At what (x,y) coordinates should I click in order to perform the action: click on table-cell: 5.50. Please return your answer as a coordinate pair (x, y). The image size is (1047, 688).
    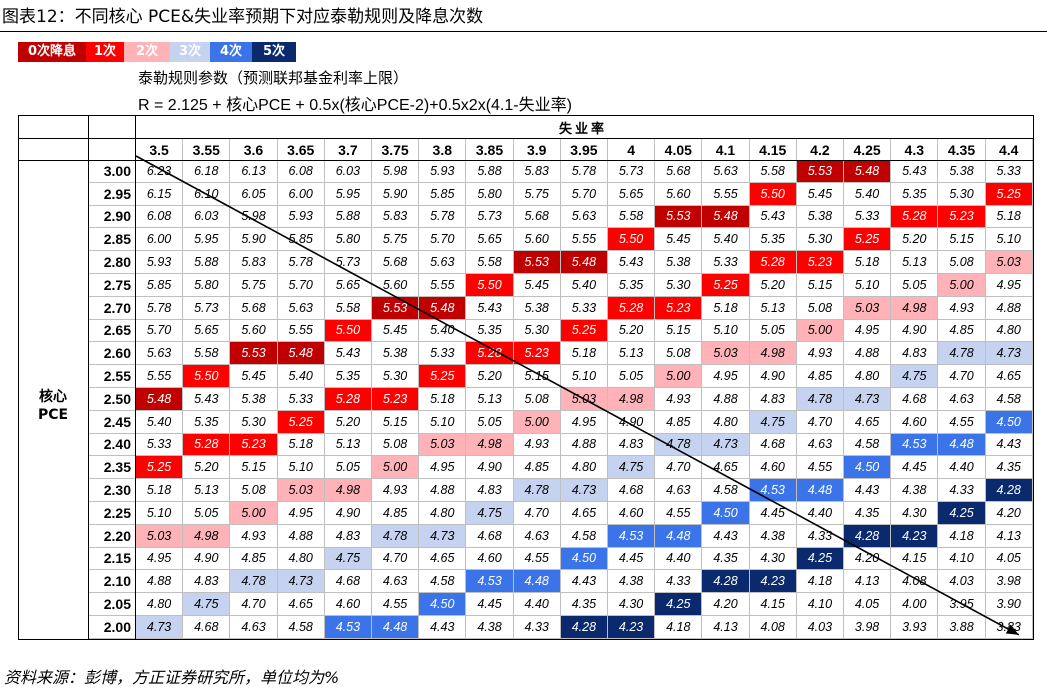
    Looking at the image, I should click on (348, 331).